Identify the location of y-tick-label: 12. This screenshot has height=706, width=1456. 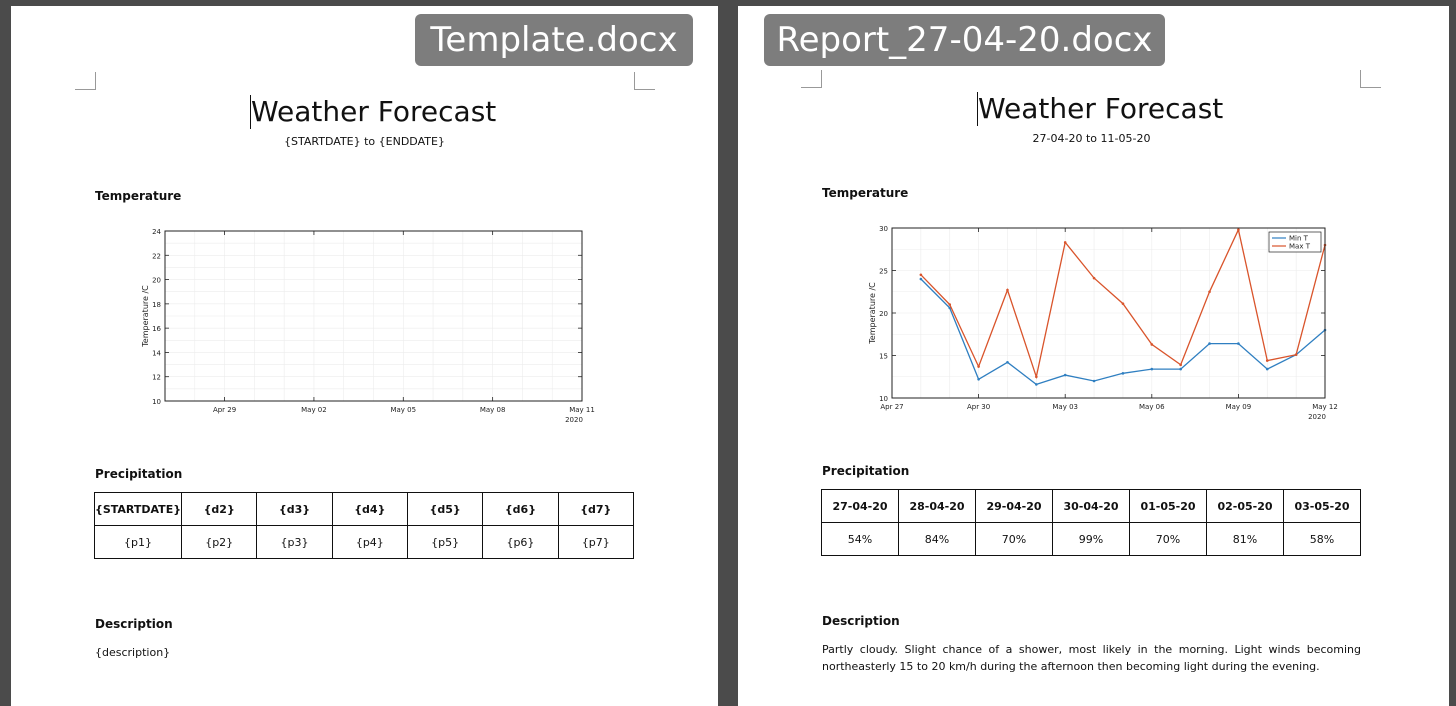
(156, 378).